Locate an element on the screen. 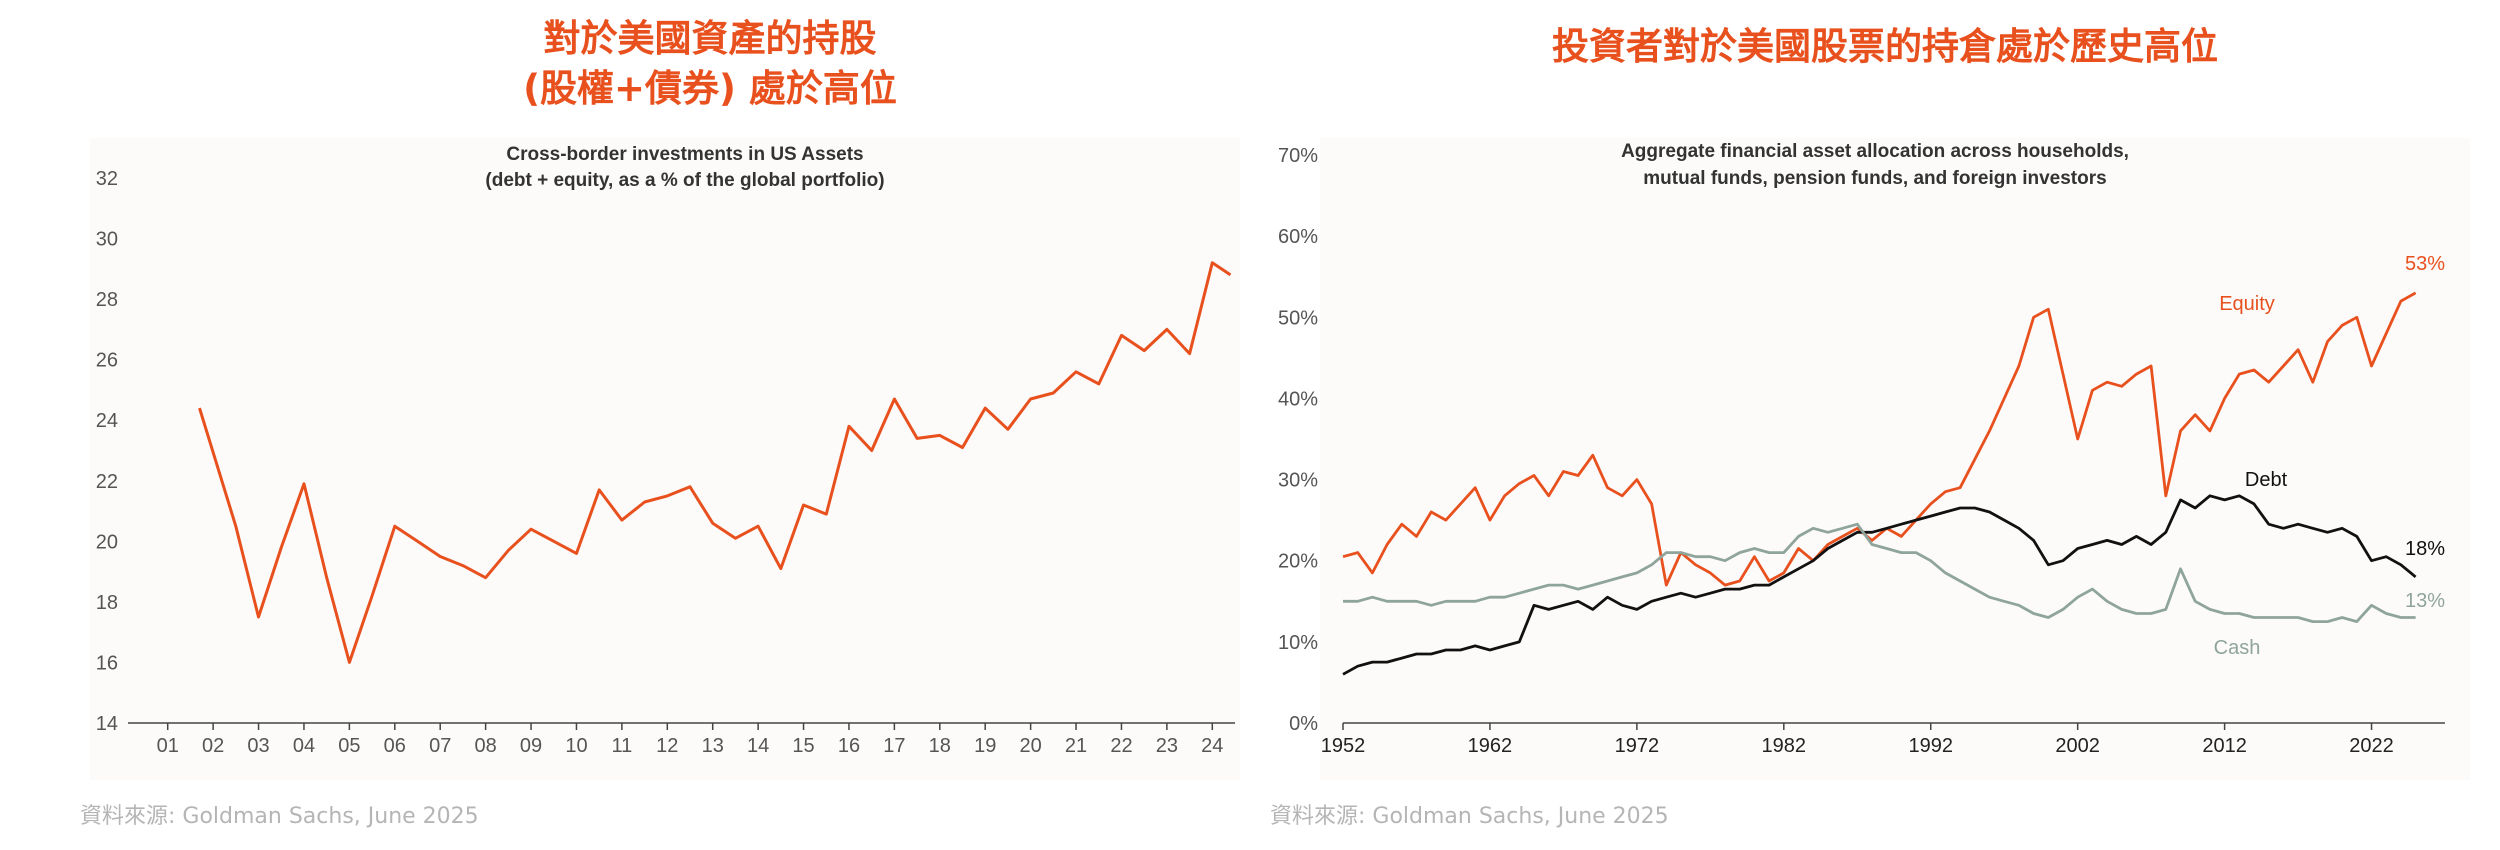  x-tick-label: 01 is located at coordinates (168, 746).